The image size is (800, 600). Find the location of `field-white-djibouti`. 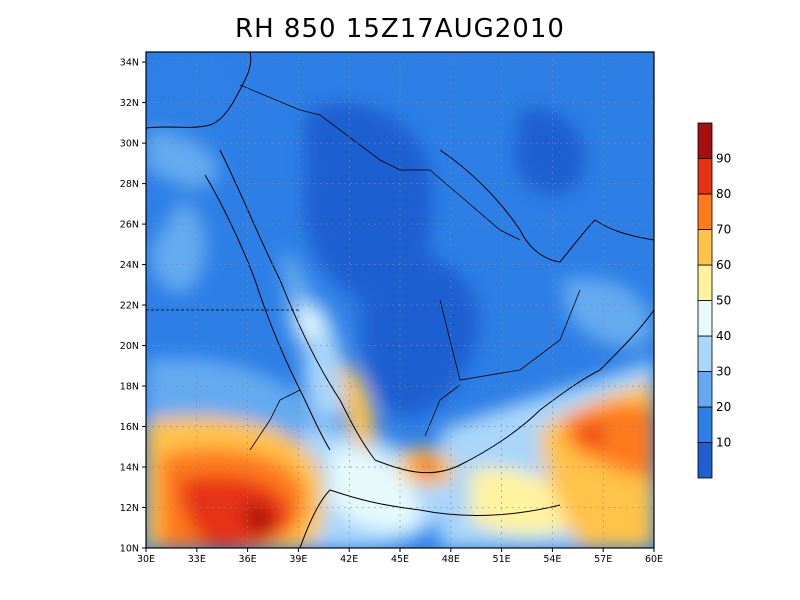

field-white-djibouti is located at coordinates (375, 489).